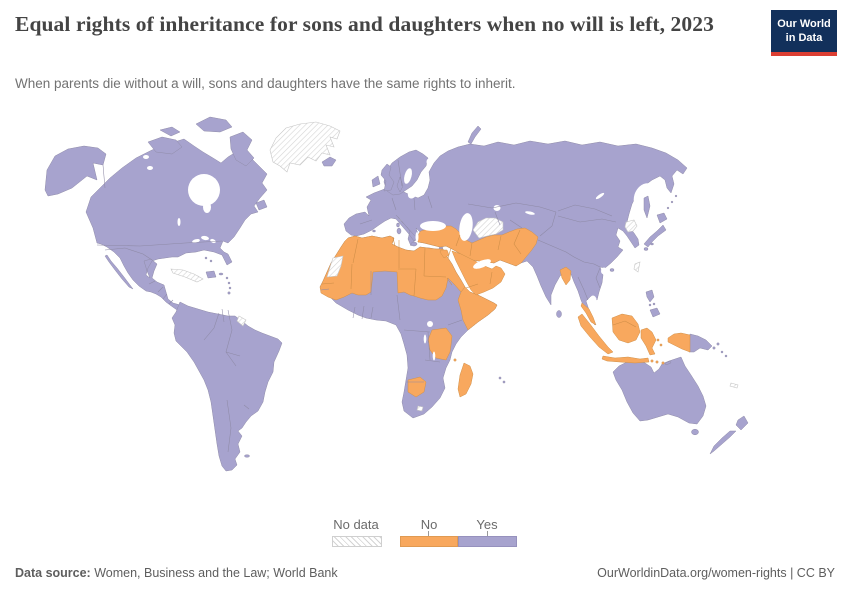 Image resolution: width=850 pixels, height=600 pixels. I want to click on lake-balkhash, so click(530, 213).